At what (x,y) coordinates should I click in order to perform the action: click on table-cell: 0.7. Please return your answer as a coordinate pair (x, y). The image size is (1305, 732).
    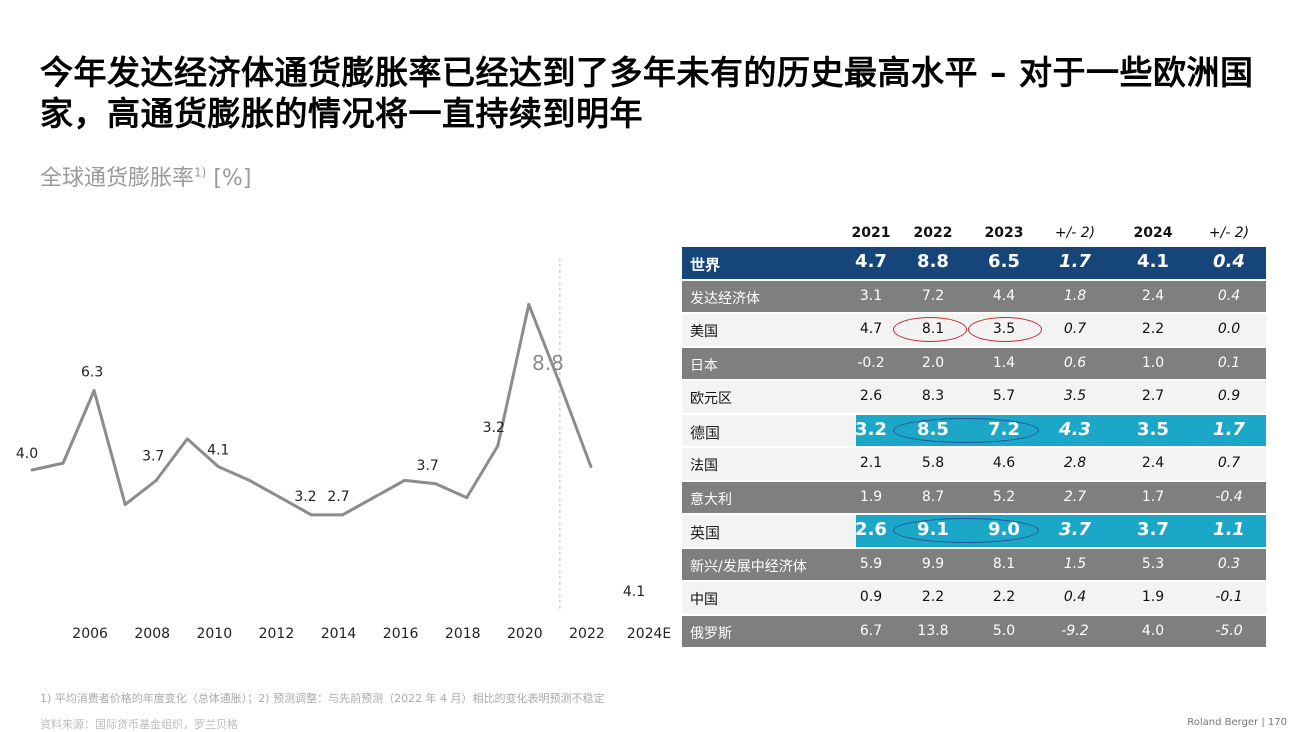
    Looking at the image, I should click on (1075, 329).